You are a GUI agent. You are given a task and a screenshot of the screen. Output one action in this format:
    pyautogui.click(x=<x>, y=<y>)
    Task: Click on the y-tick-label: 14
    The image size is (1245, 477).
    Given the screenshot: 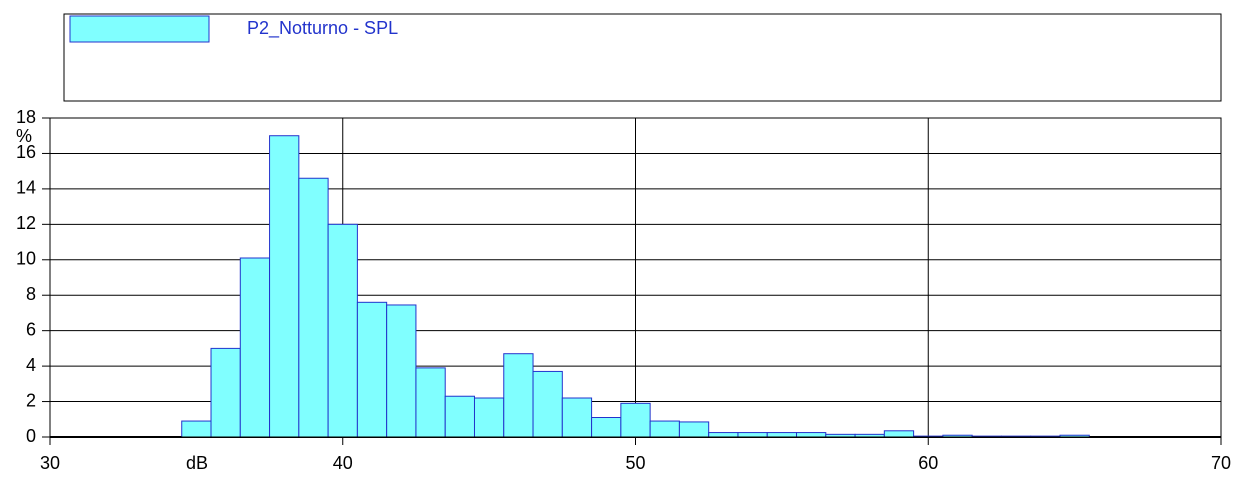 What is the action you would take?
    pyautogui.click(x=26, y=188)
    